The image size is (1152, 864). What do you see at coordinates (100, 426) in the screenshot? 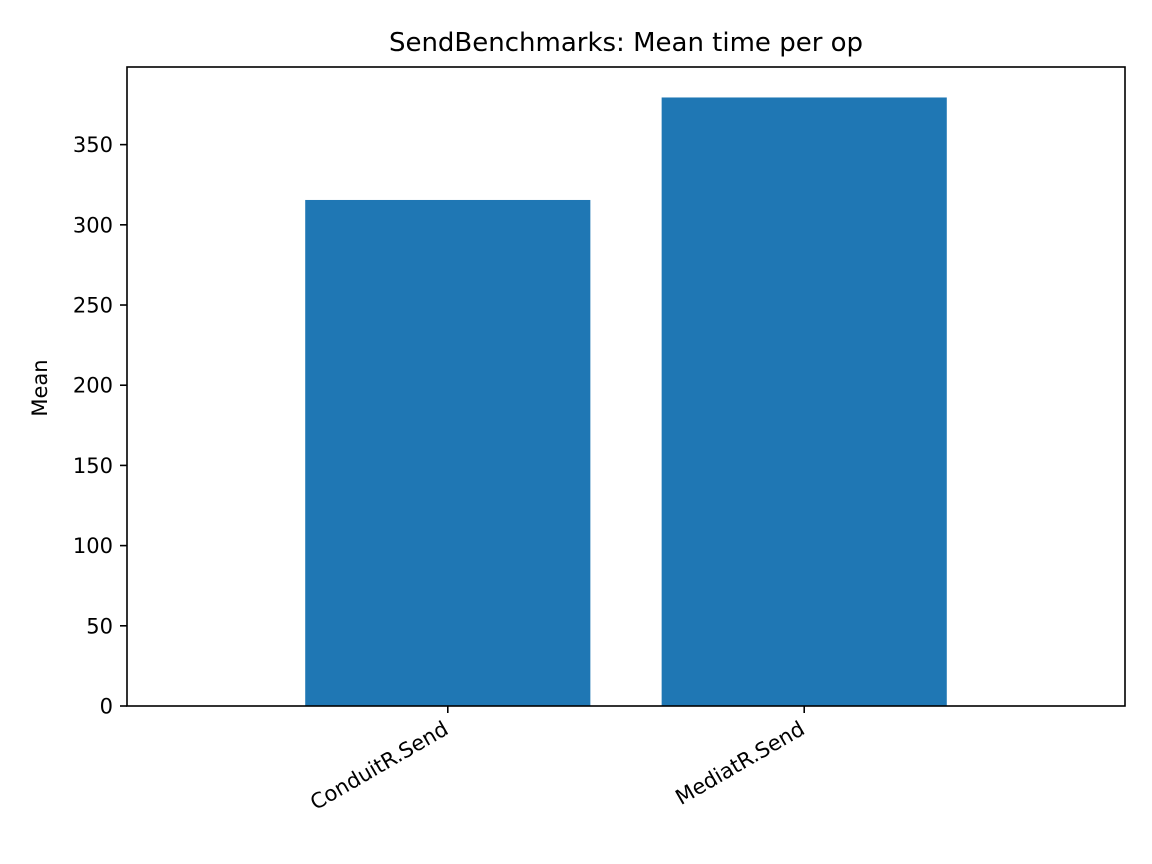
I see `y-axis-ticks: 0 50 100 150 200 250 300 350` at bounding box center [100, 426].